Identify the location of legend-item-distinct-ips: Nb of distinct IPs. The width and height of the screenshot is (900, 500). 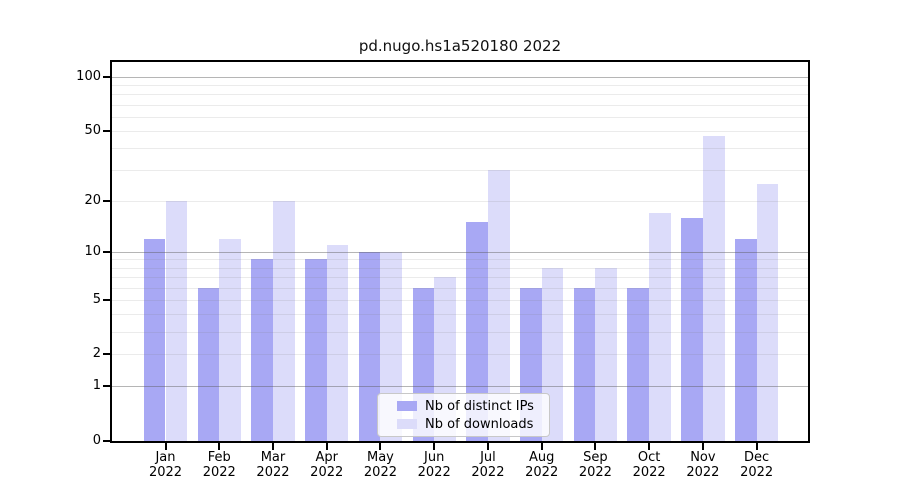
(468, 406).